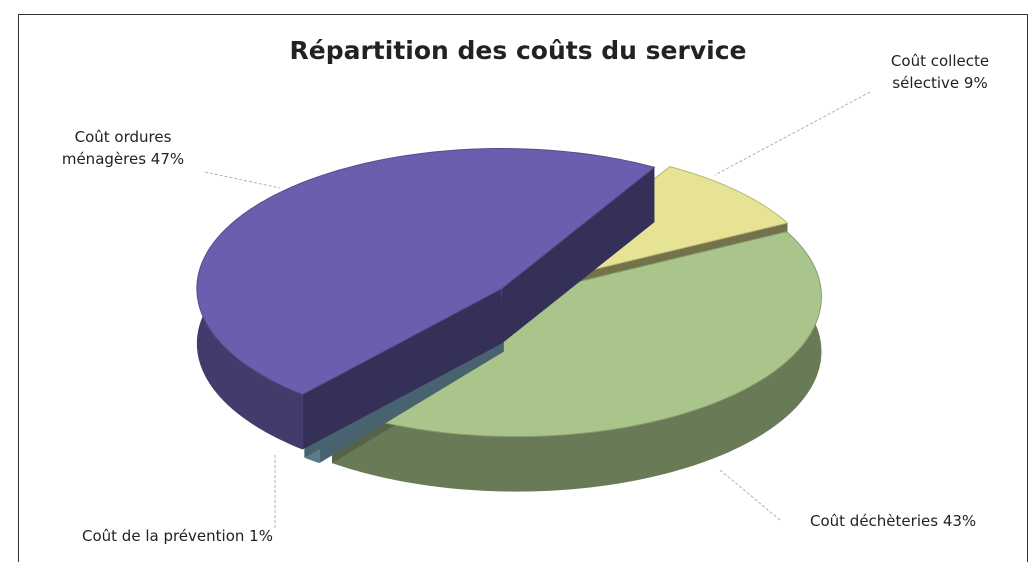  I want to click on slice-label: Coût collecte sélective 9%, so click(940, 72).